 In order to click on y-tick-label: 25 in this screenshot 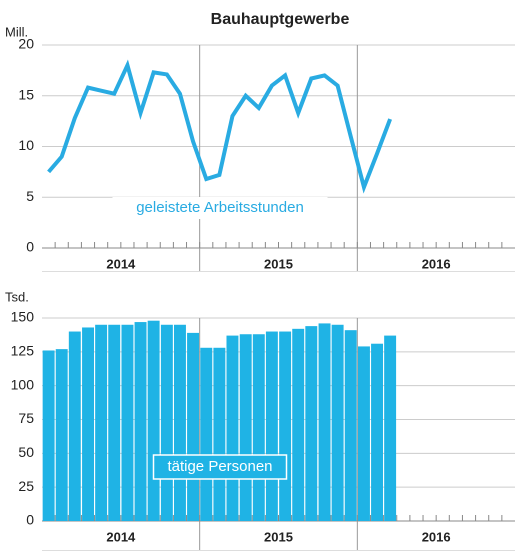, I will do `click(26, 486)`.